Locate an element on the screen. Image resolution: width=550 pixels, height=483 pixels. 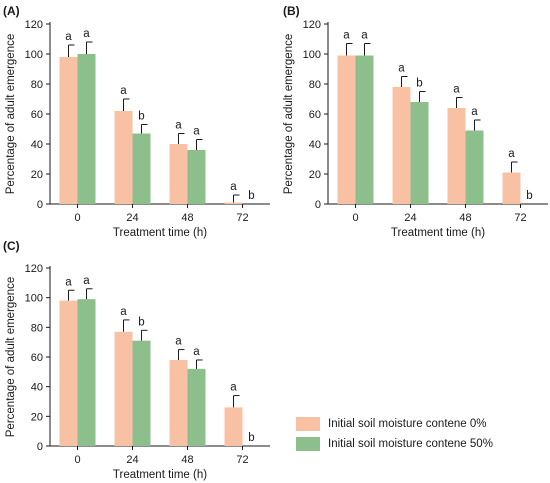
legend-label-1: Initial soil moisture contene 50% is located at coordinates (410, 444).